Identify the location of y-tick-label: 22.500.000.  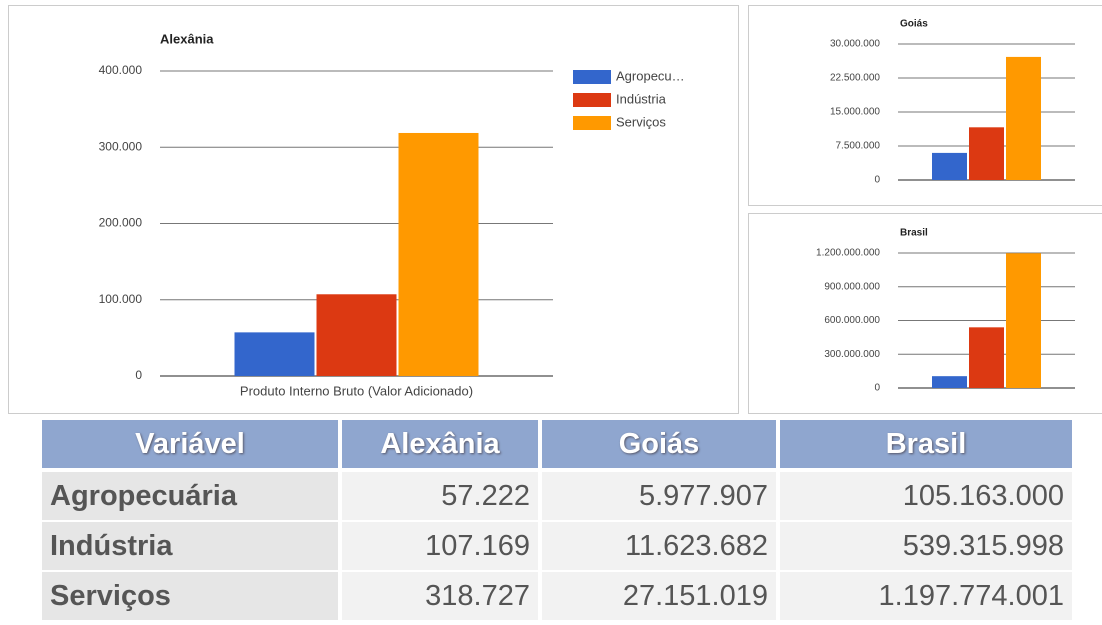
(855, 78).